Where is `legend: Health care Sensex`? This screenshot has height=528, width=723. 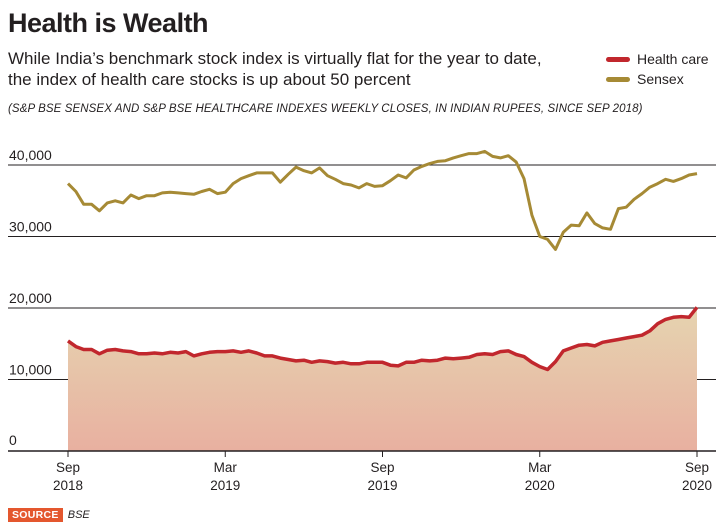 legend: Health care Sensex is located at coordinates (657, 70).